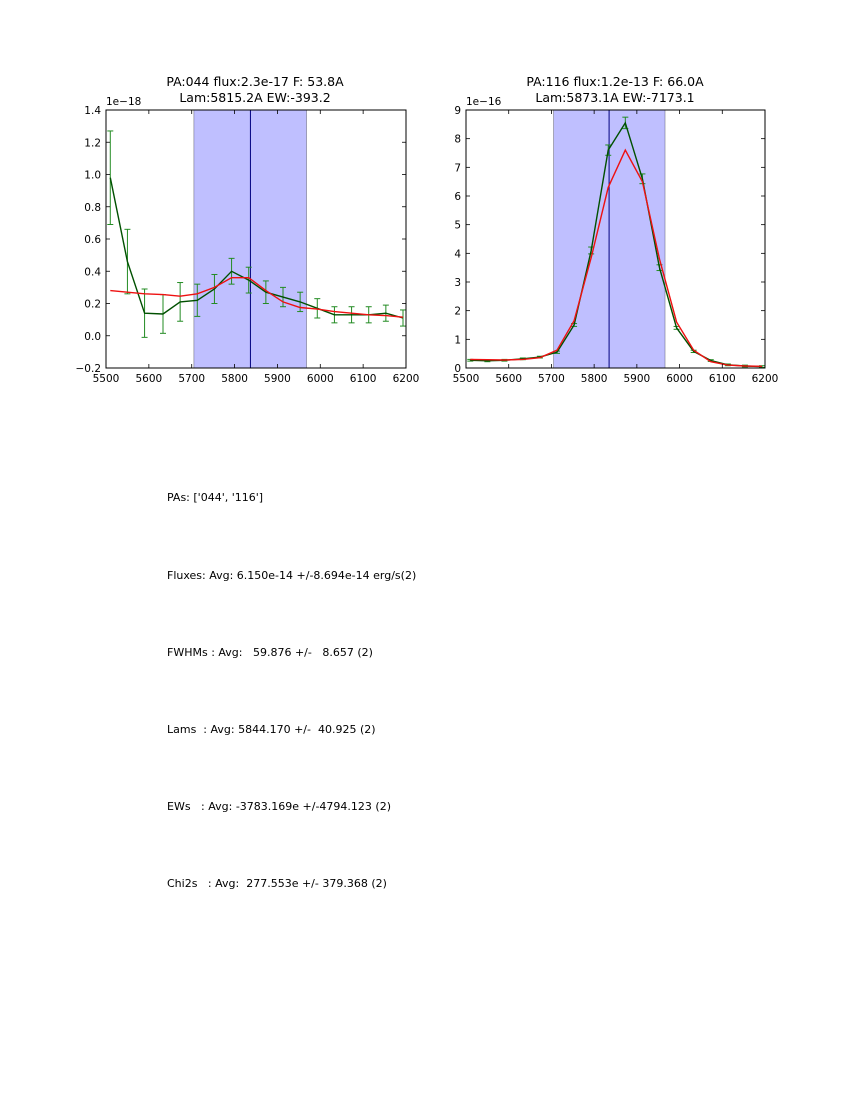 Image resolution: width=850 pixels, height=1100 pixels. Describe the element at coordinates (257, 297) in the screenshot. I see `chart-1-fit-line` at that location.